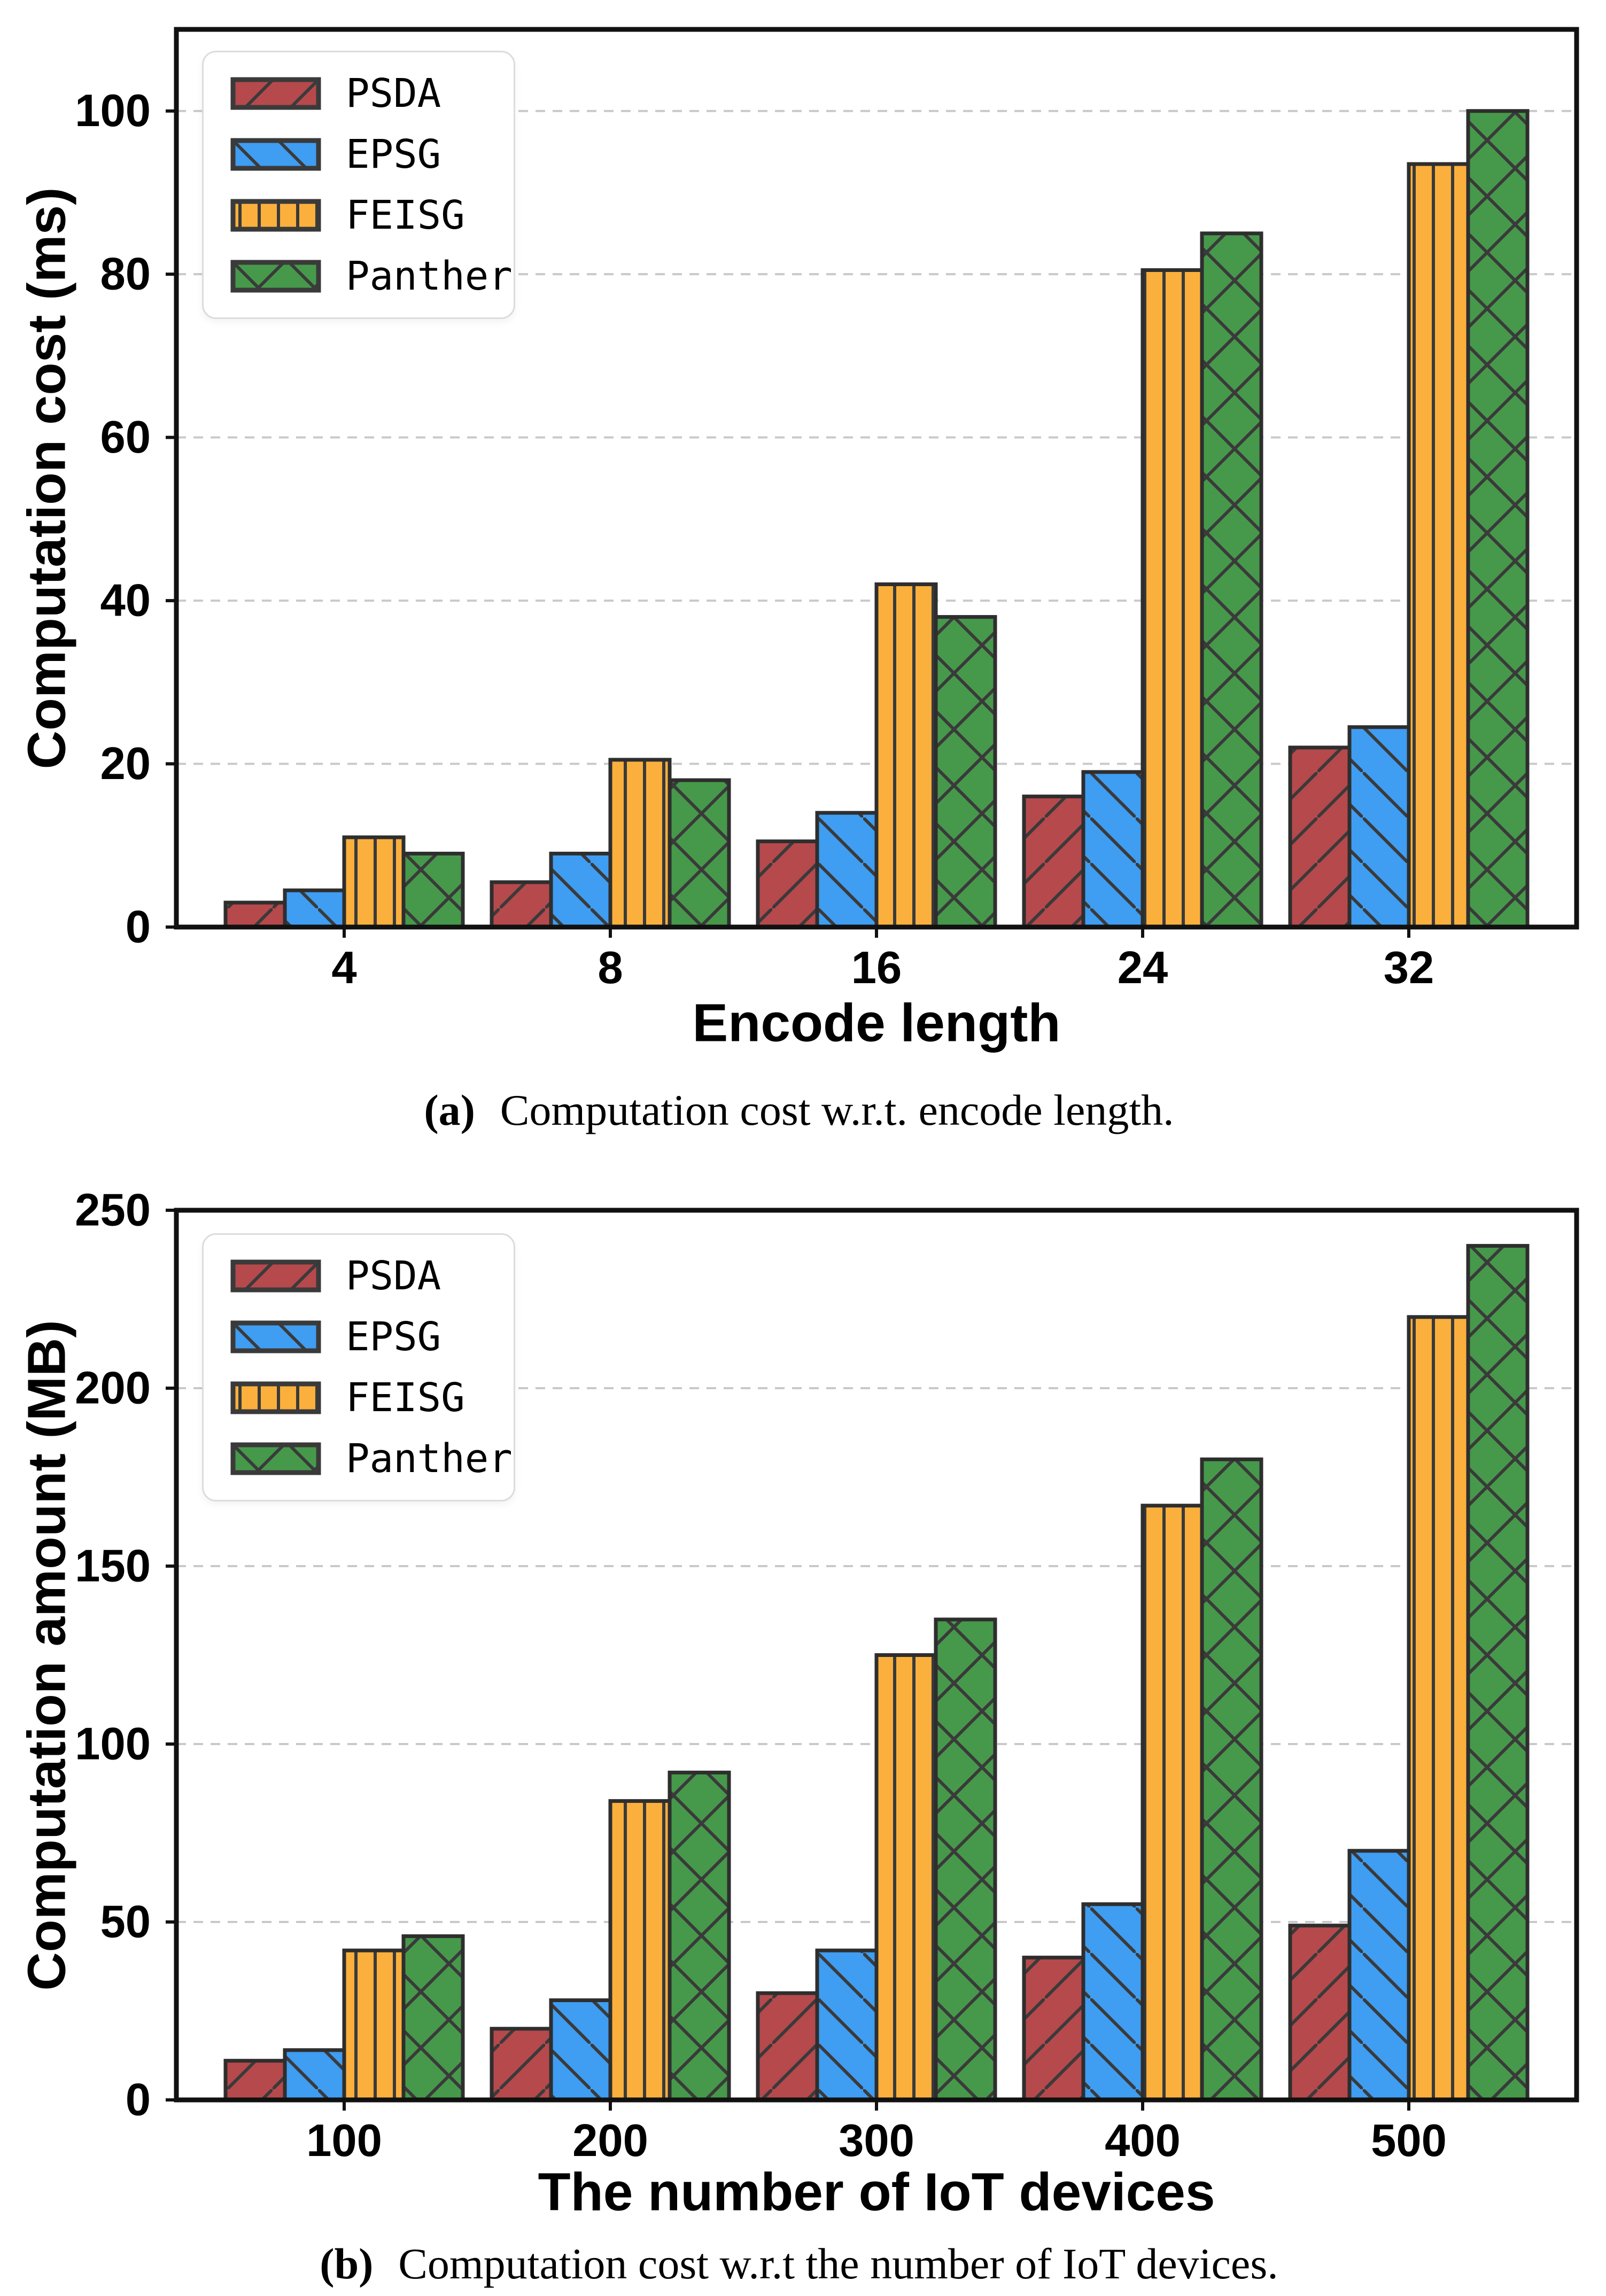 Image resolution: width=1606 pixels, height=2296 pixels. What do you see at coordinates (125, 764) in the screenshot?
I see `y-tick-label: 20` at bounding box center [125, 764].